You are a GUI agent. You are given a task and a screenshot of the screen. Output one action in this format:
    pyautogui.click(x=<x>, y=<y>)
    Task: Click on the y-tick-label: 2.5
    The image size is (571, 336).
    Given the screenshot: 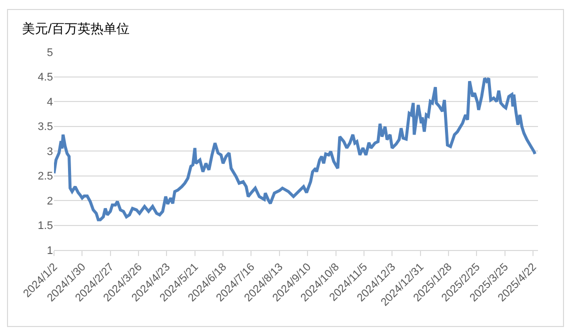 What is the action you would take?
    pyautogui.click(x=45, y=176)
    